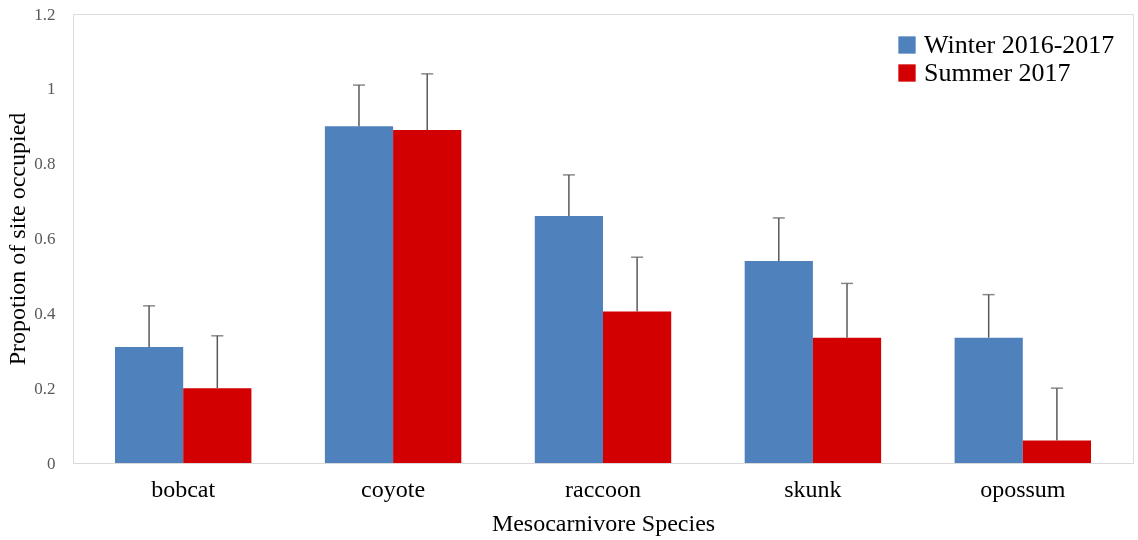  Describe the element at coordinates (813, 488) in the screenshot. I see `x-tick-label: skunk` at that location.